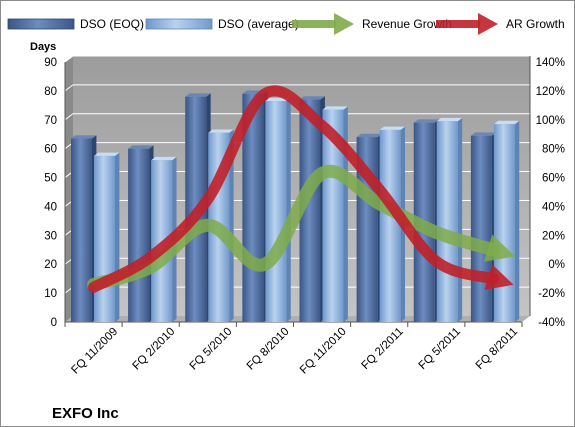  I want to click on y2-tick-label: 60%, so click(553, 179).